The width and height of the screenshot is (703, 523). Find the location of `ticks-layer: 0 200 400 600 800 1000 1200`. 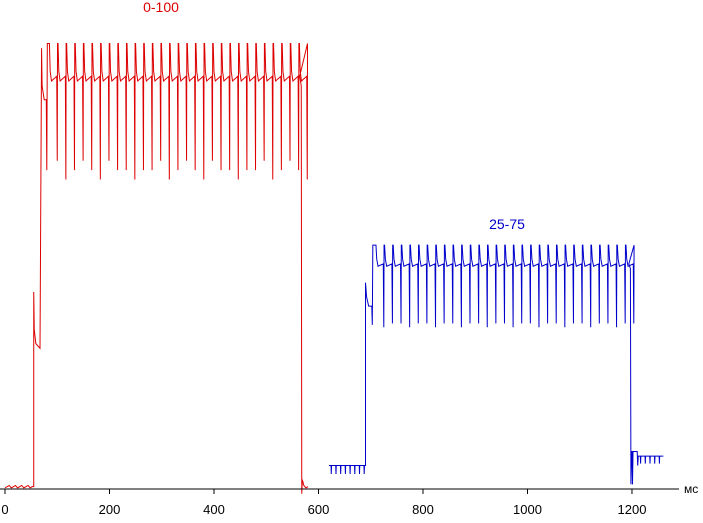

ticks-layer: 0 200 400 600 800 1000 1200 is located at coordinates (323, 503).